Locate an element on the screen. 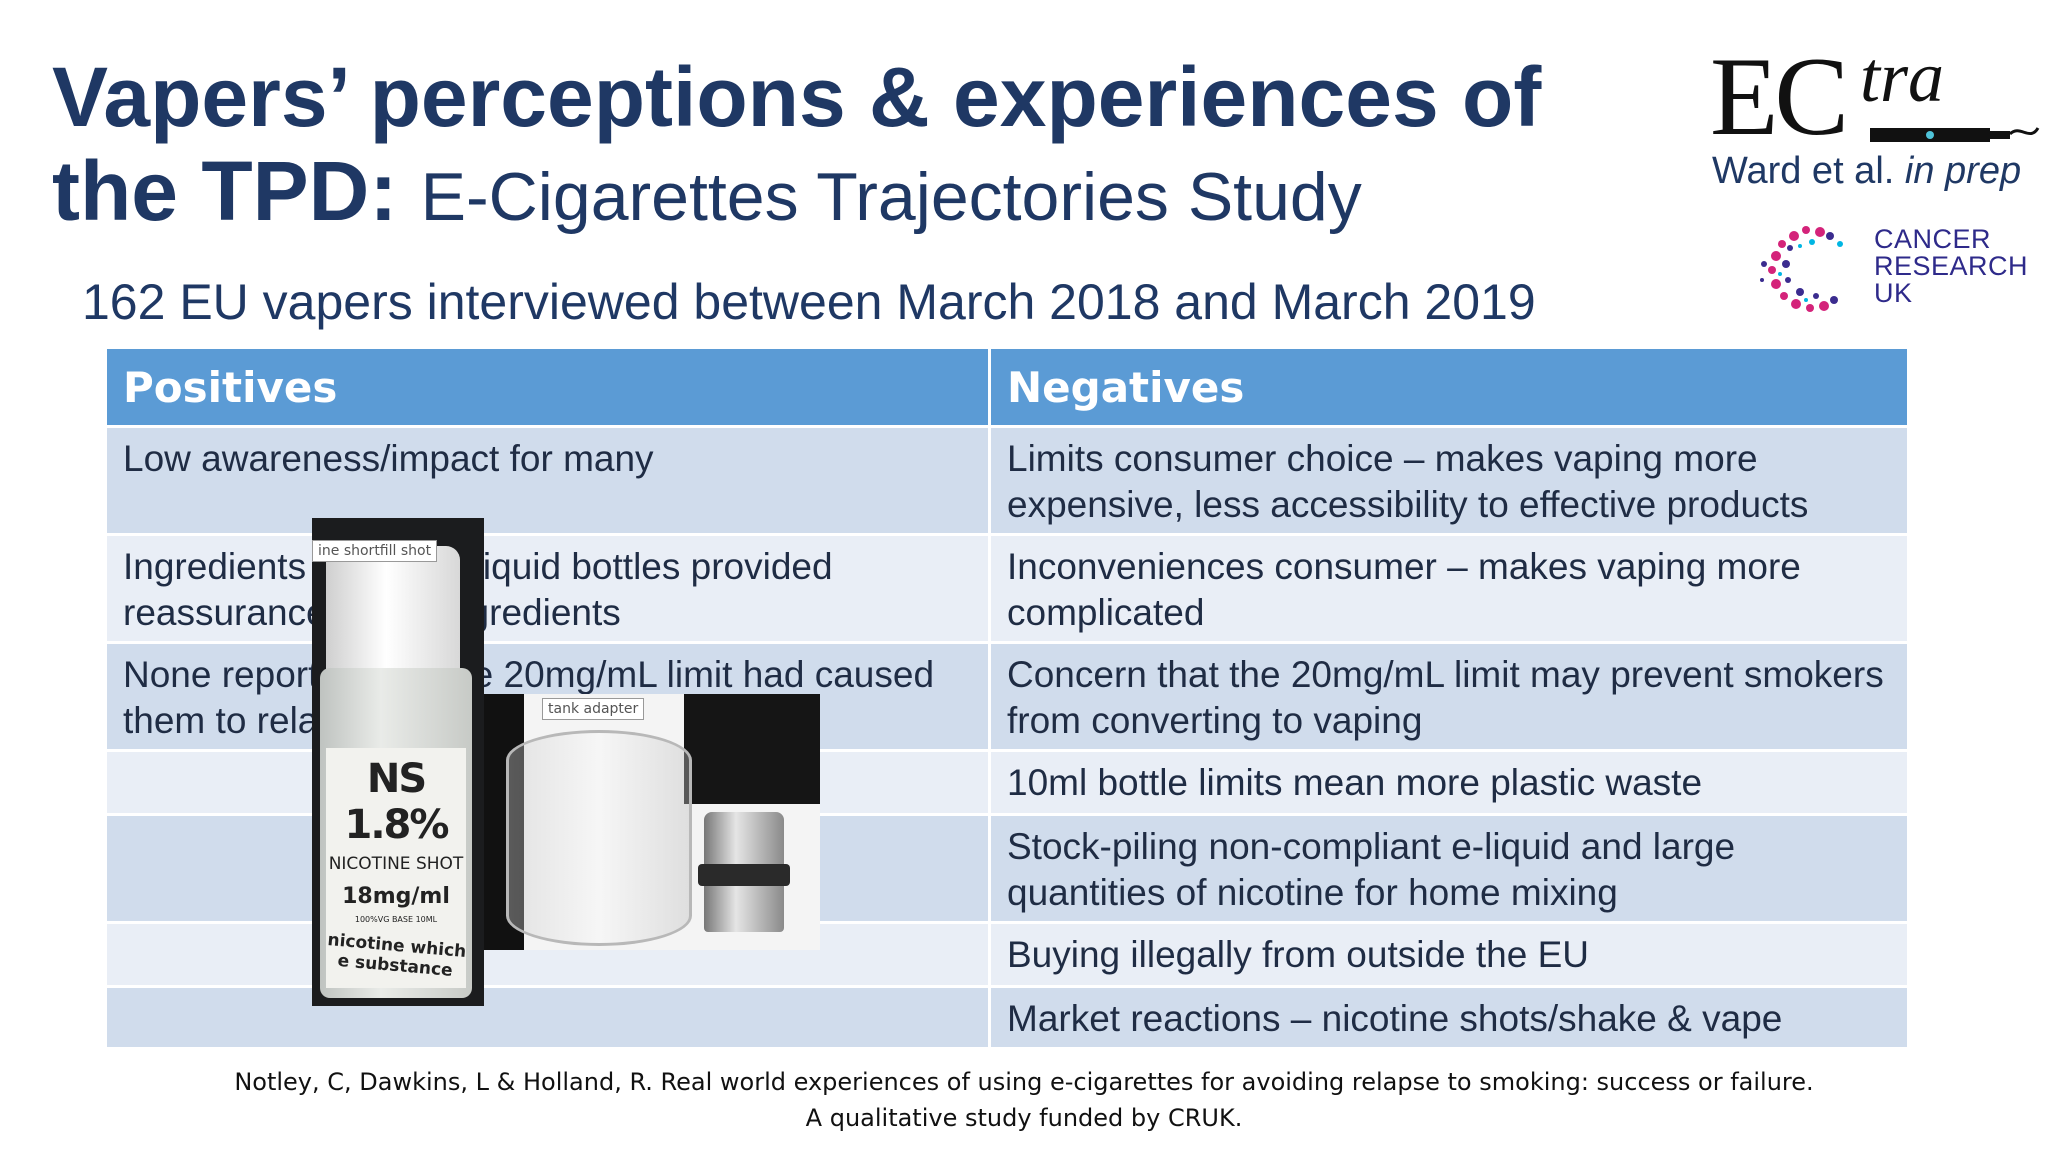 The image size is (2048, 1152). adapter-ring is located at coordinates (744, 875).